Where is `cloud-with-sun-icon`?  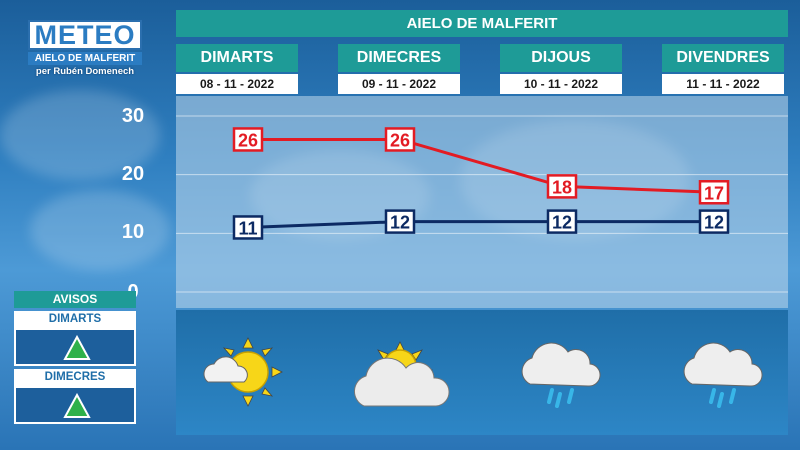 cloud-with-sun-icon is located at coordinates (402, 374).